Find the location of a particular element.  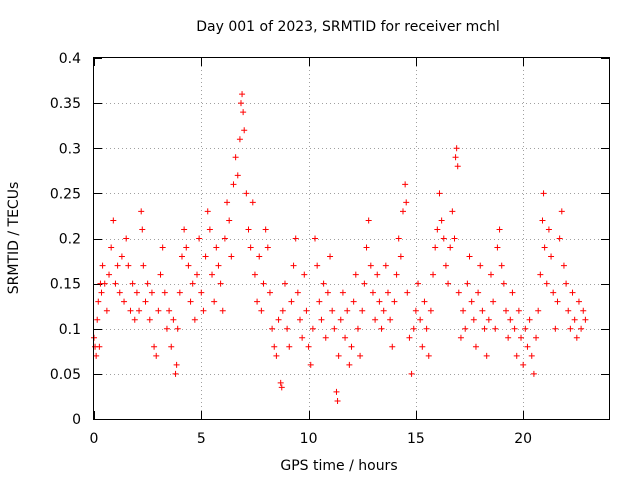

x-tick-label: 5 is located at coordinates (201, 439).